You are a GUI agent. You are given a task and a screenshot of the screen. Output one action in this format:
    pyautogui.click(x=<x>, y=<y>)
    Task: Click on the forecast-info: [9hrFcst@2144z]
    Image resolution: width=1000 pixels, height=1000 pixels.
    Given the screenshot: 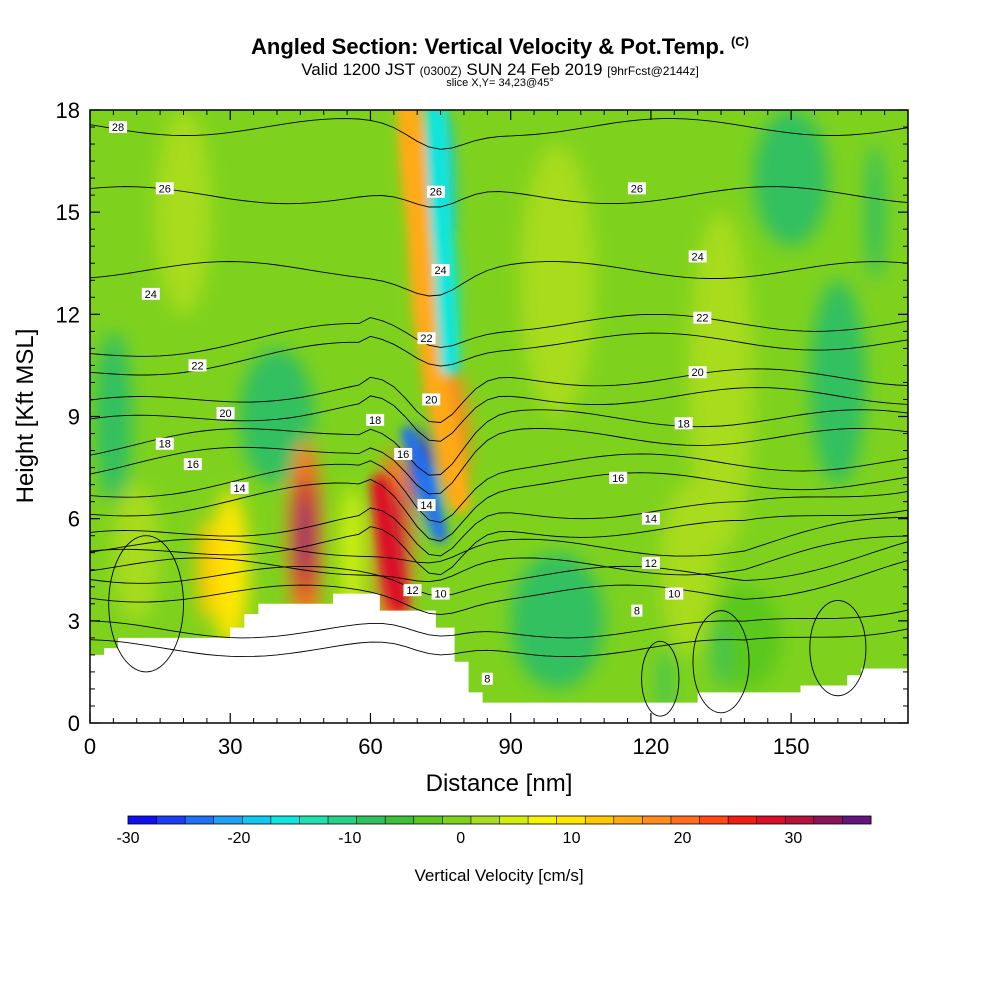 What is the action you would take?
    pyautogui.click(x=653, y=71)
    